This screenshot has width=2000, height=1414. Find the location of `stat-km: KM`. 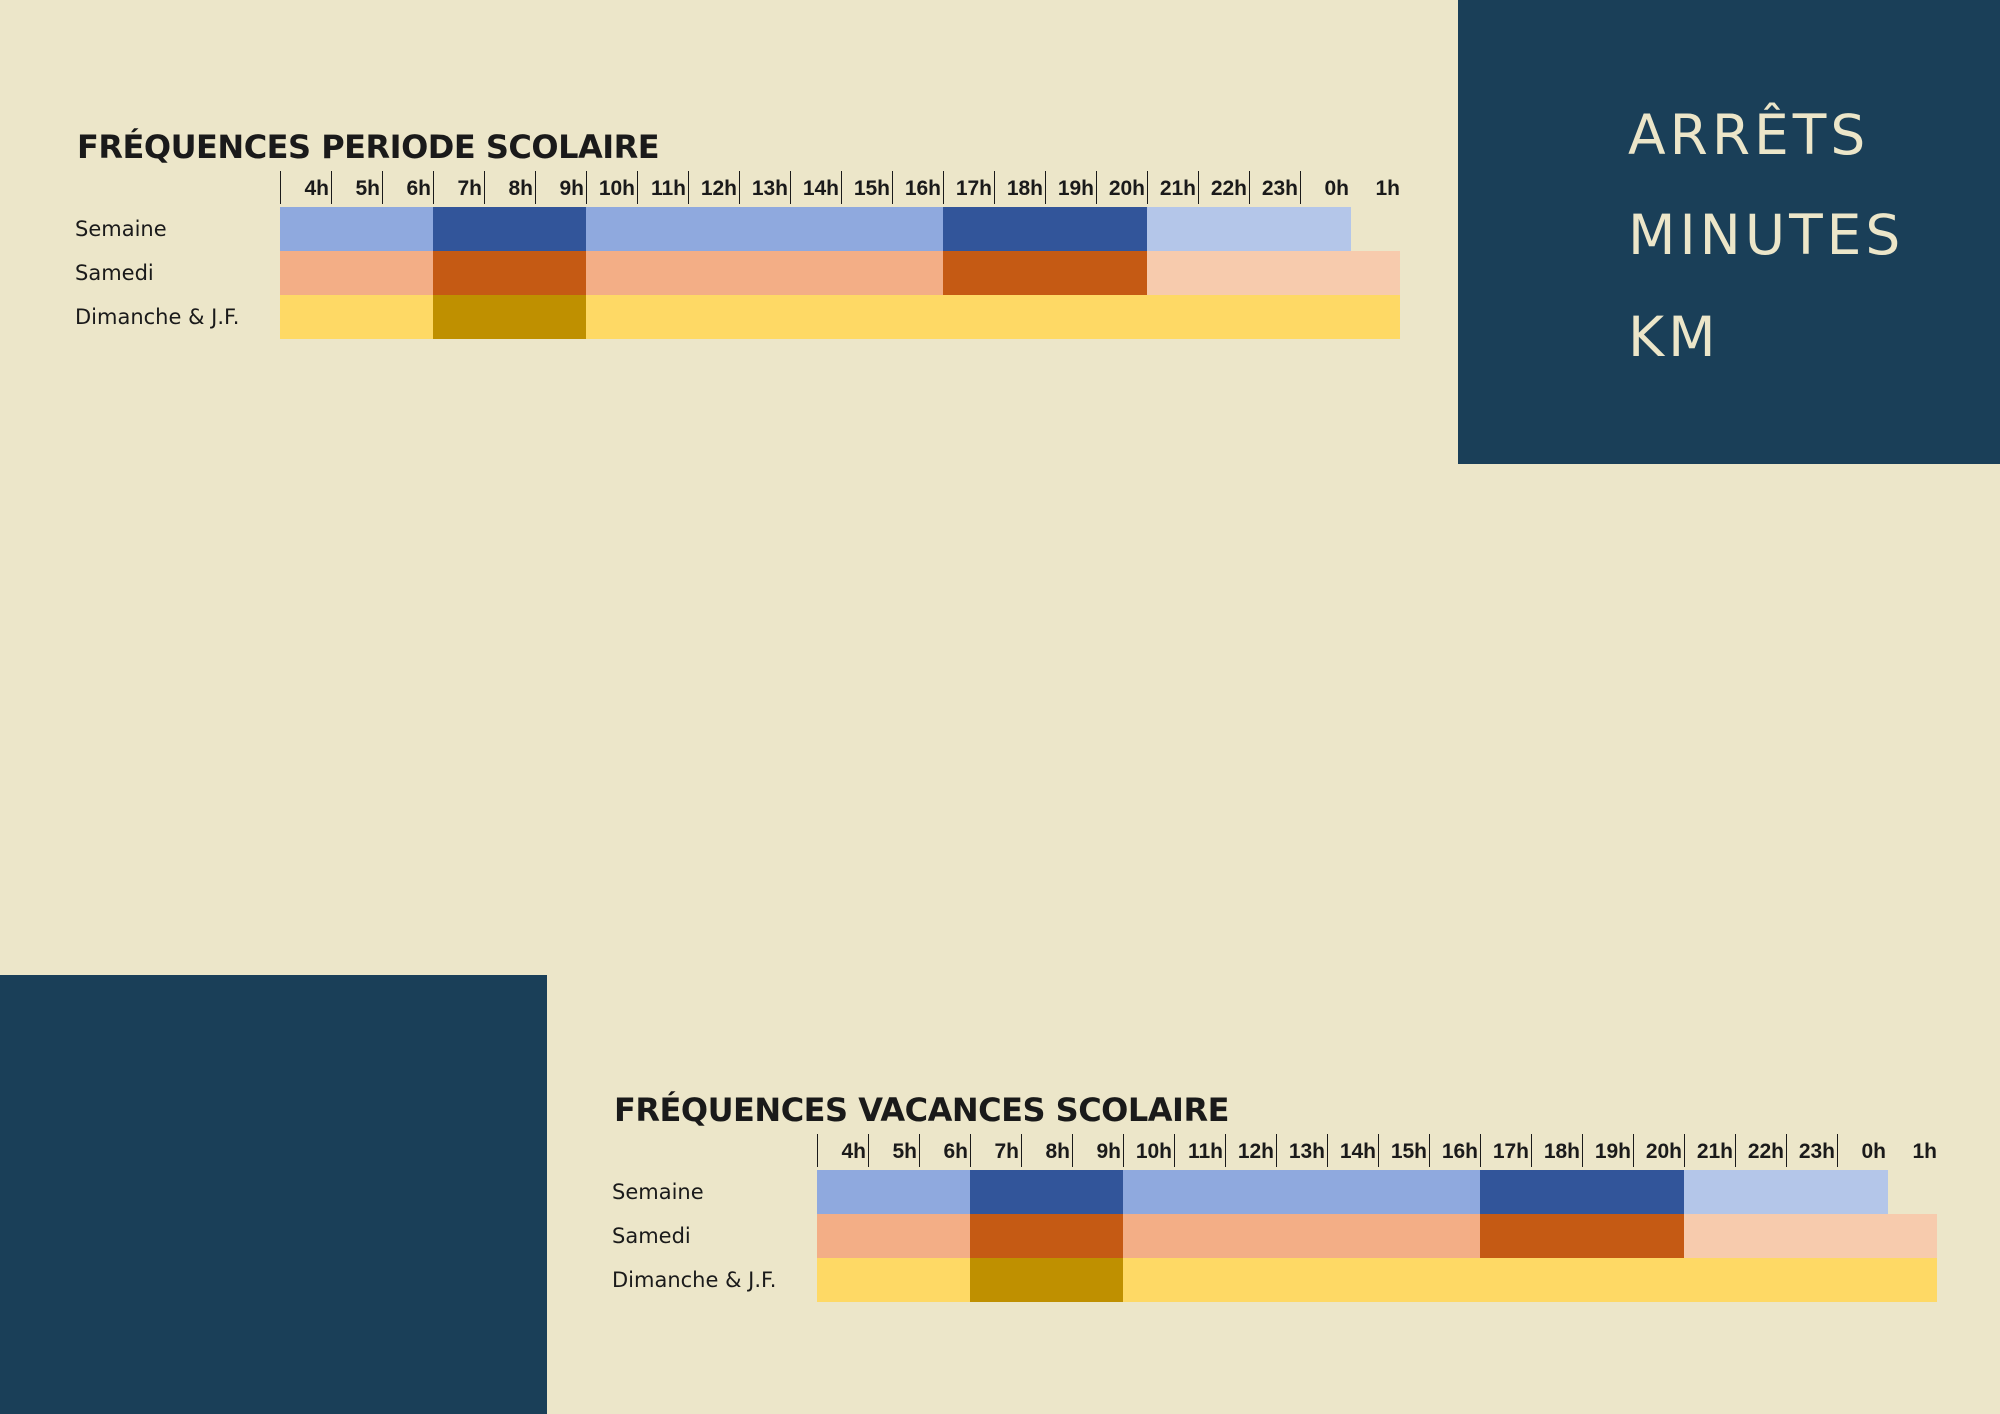

stat-km: KM is located at coordinates (1674, 337).